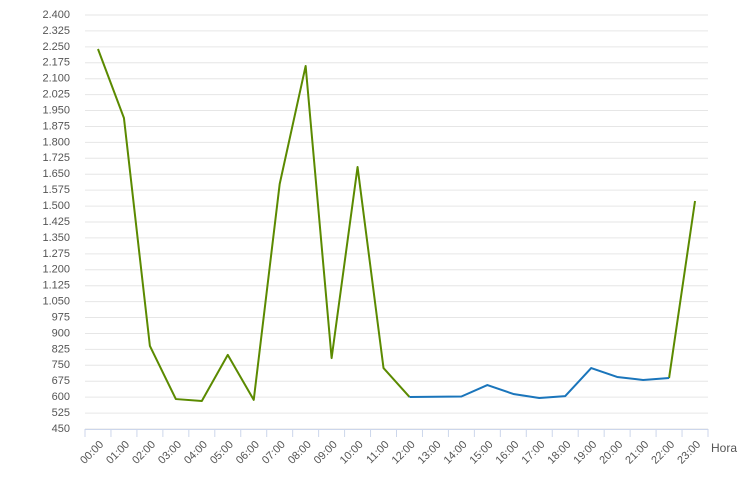 The image size is (755, 496). Describe the element at coordinates (56, 63) in the screenshot. I see `y-tick-label: 2.175` at that location.